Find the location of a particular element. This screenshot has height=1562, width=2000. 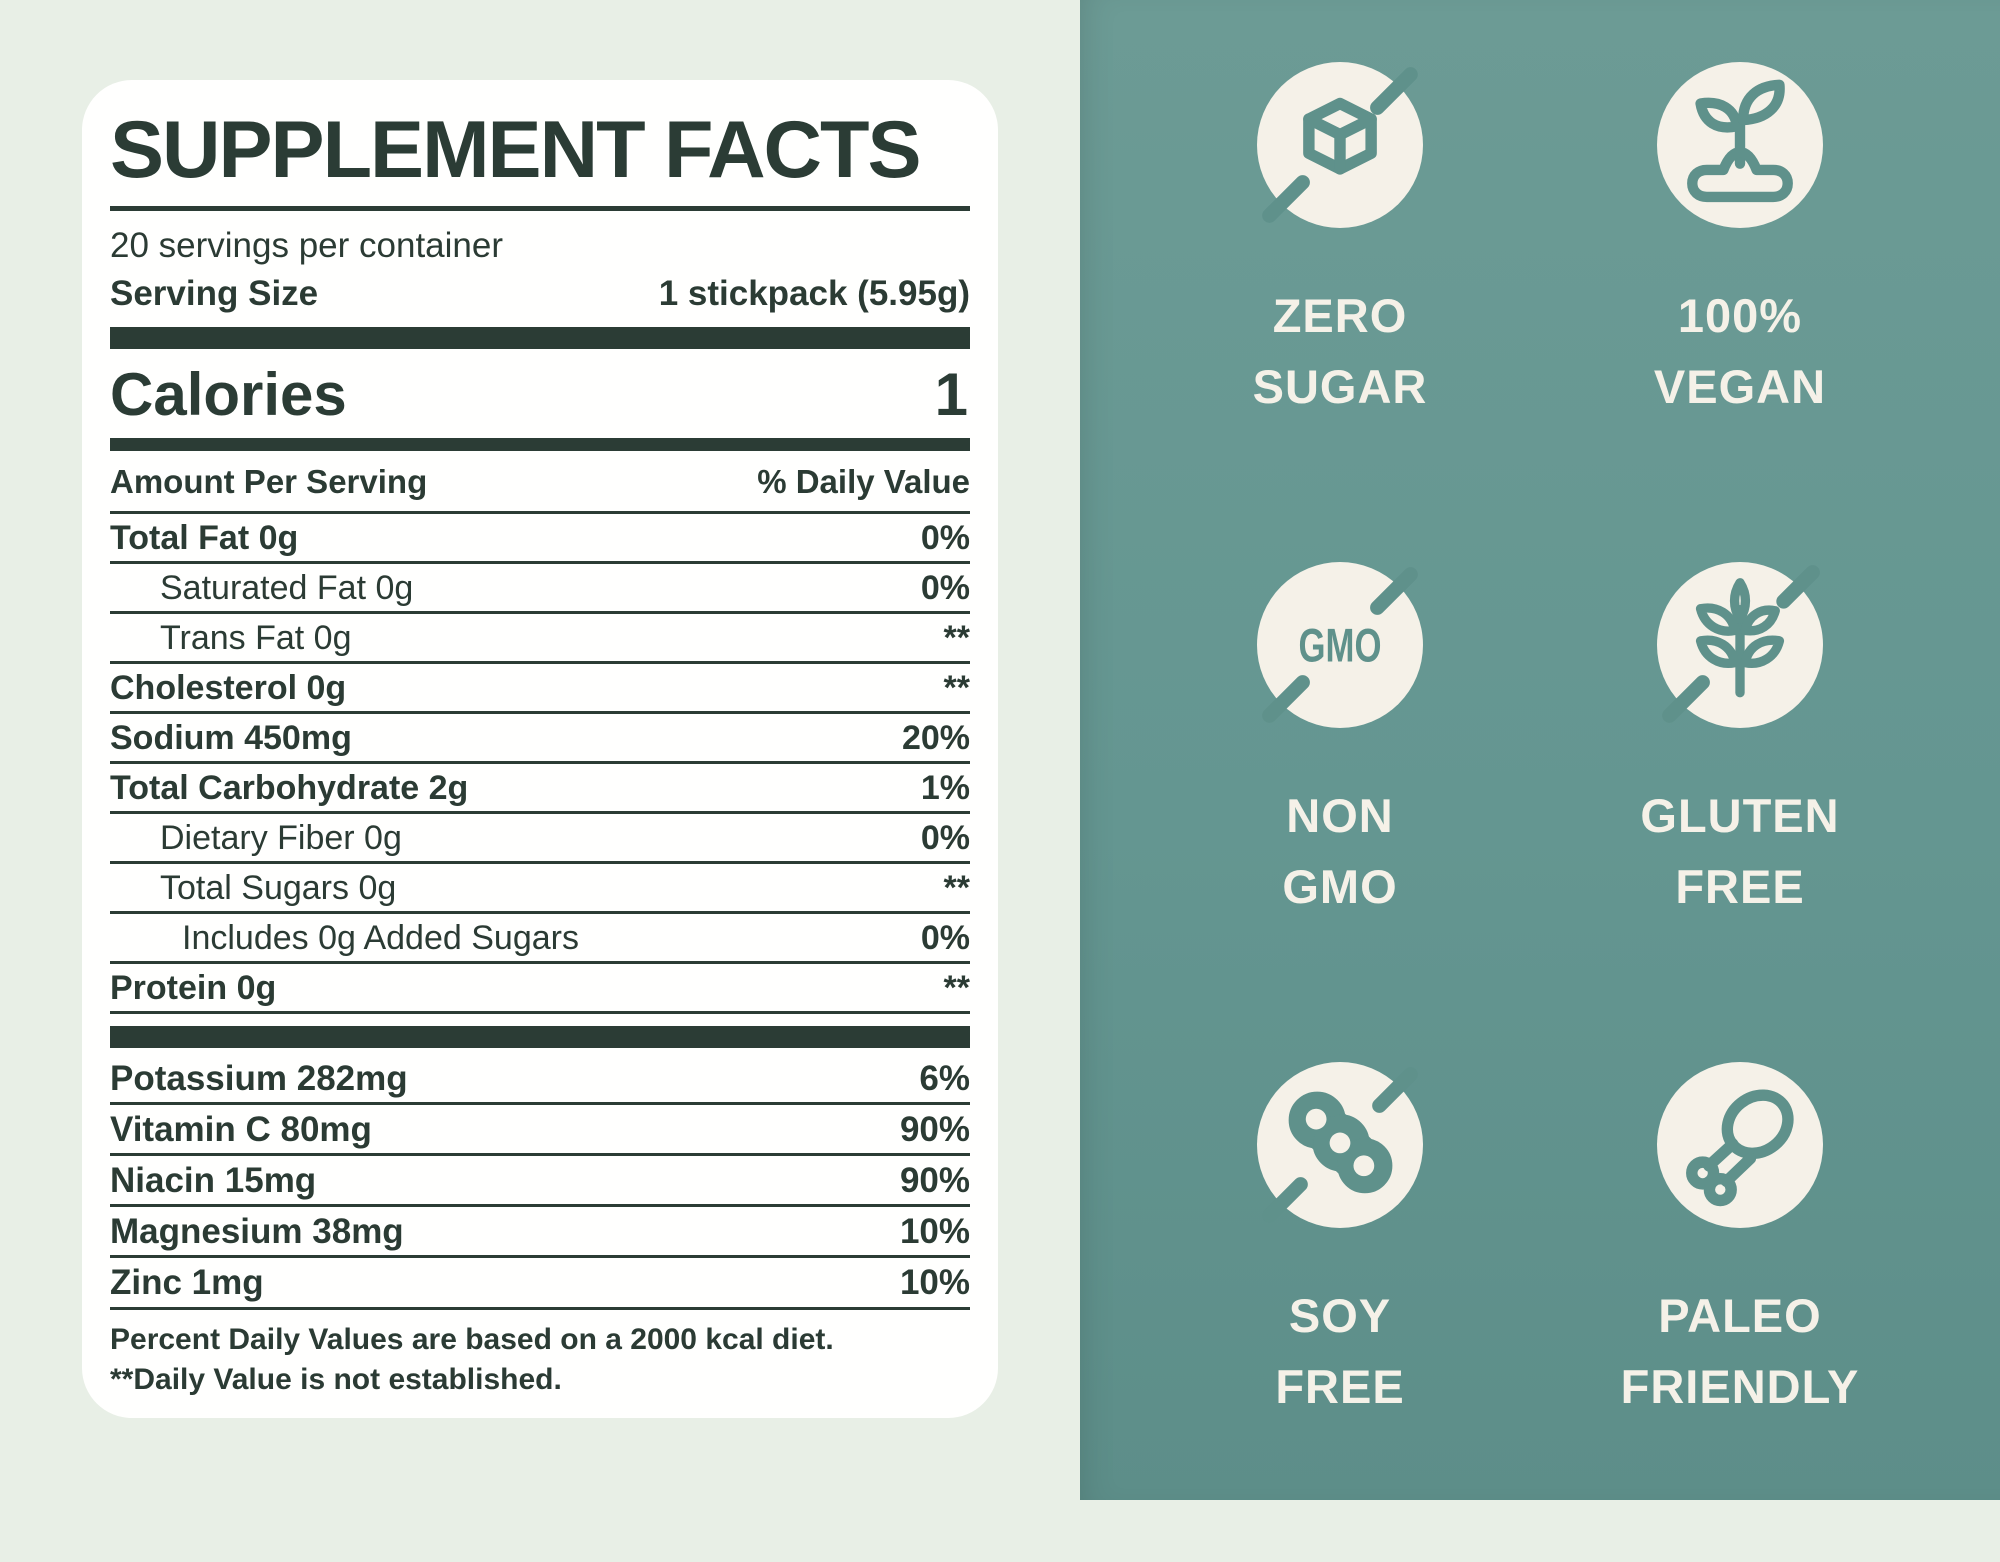

micronutrient-row: Potassium 282mg 6% is located at coordinates (540, 1079).